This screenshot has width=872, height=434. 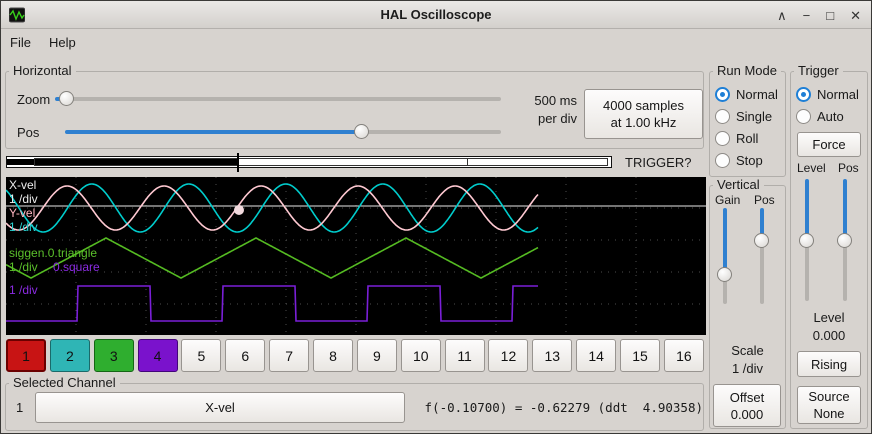 What do you see at coordinates (272, 303) in the screenshot?
I see `square-wave` at bounding box center [272, 303].